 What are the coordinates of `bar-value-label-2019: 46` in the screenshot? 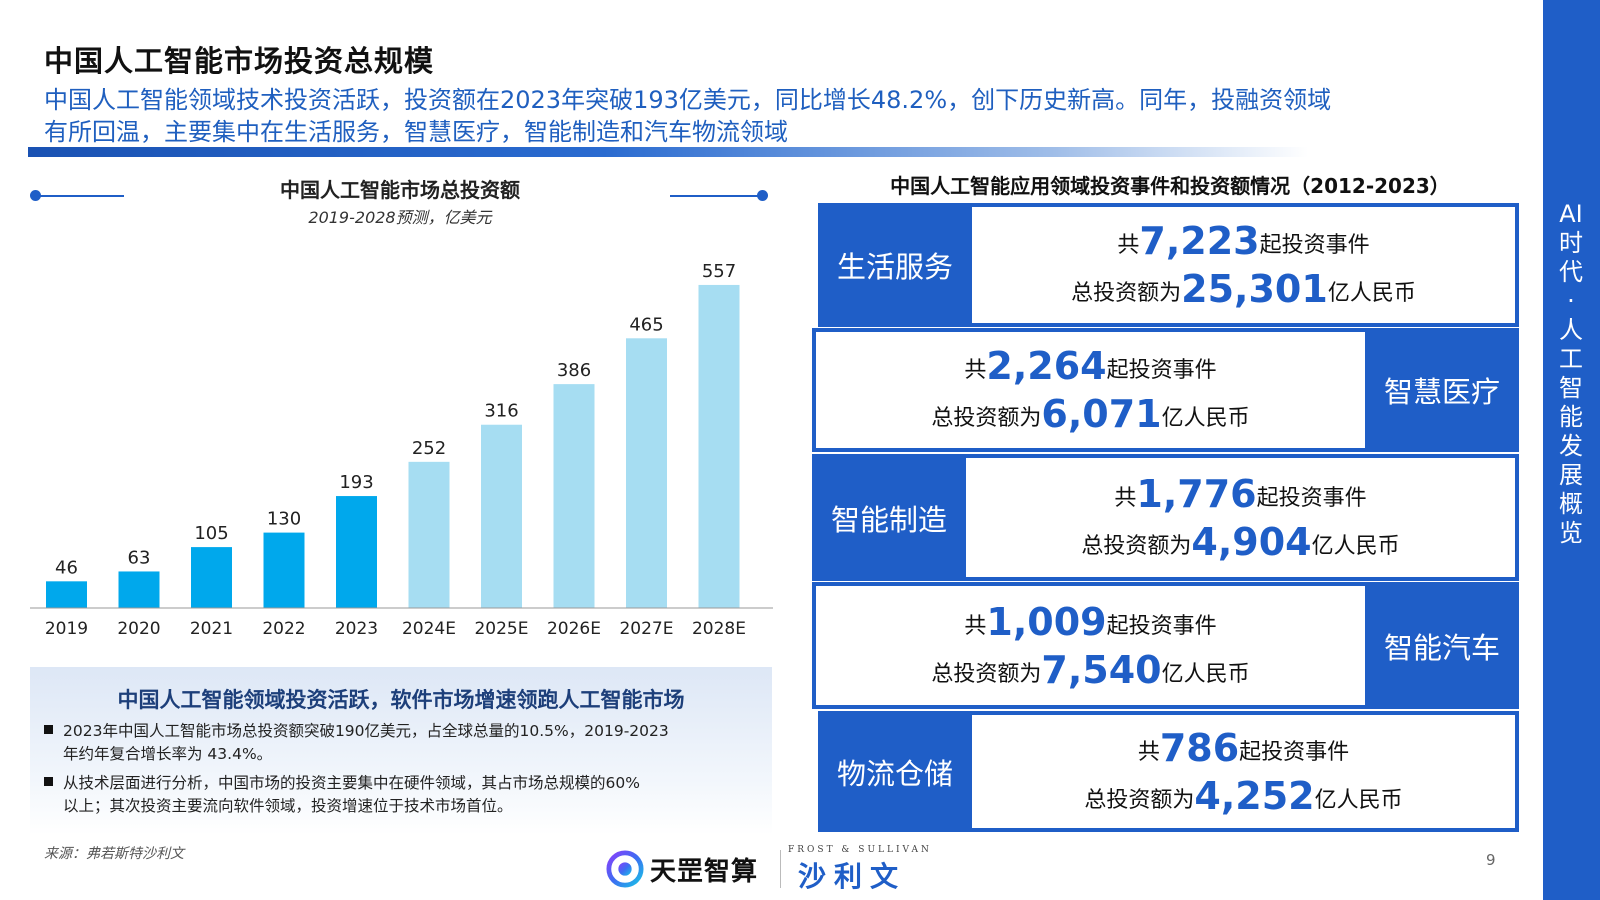 It's located at (66, 567).